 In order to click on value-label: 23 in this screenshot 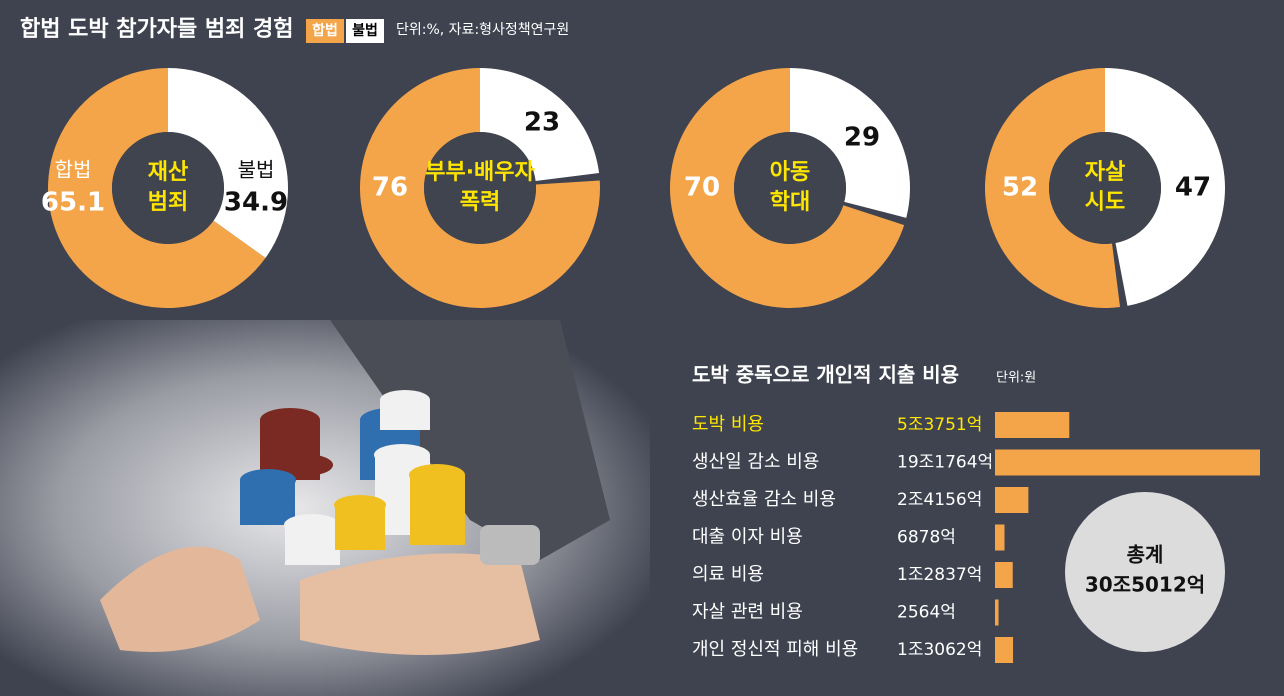, I will do `click(542, 123)`.